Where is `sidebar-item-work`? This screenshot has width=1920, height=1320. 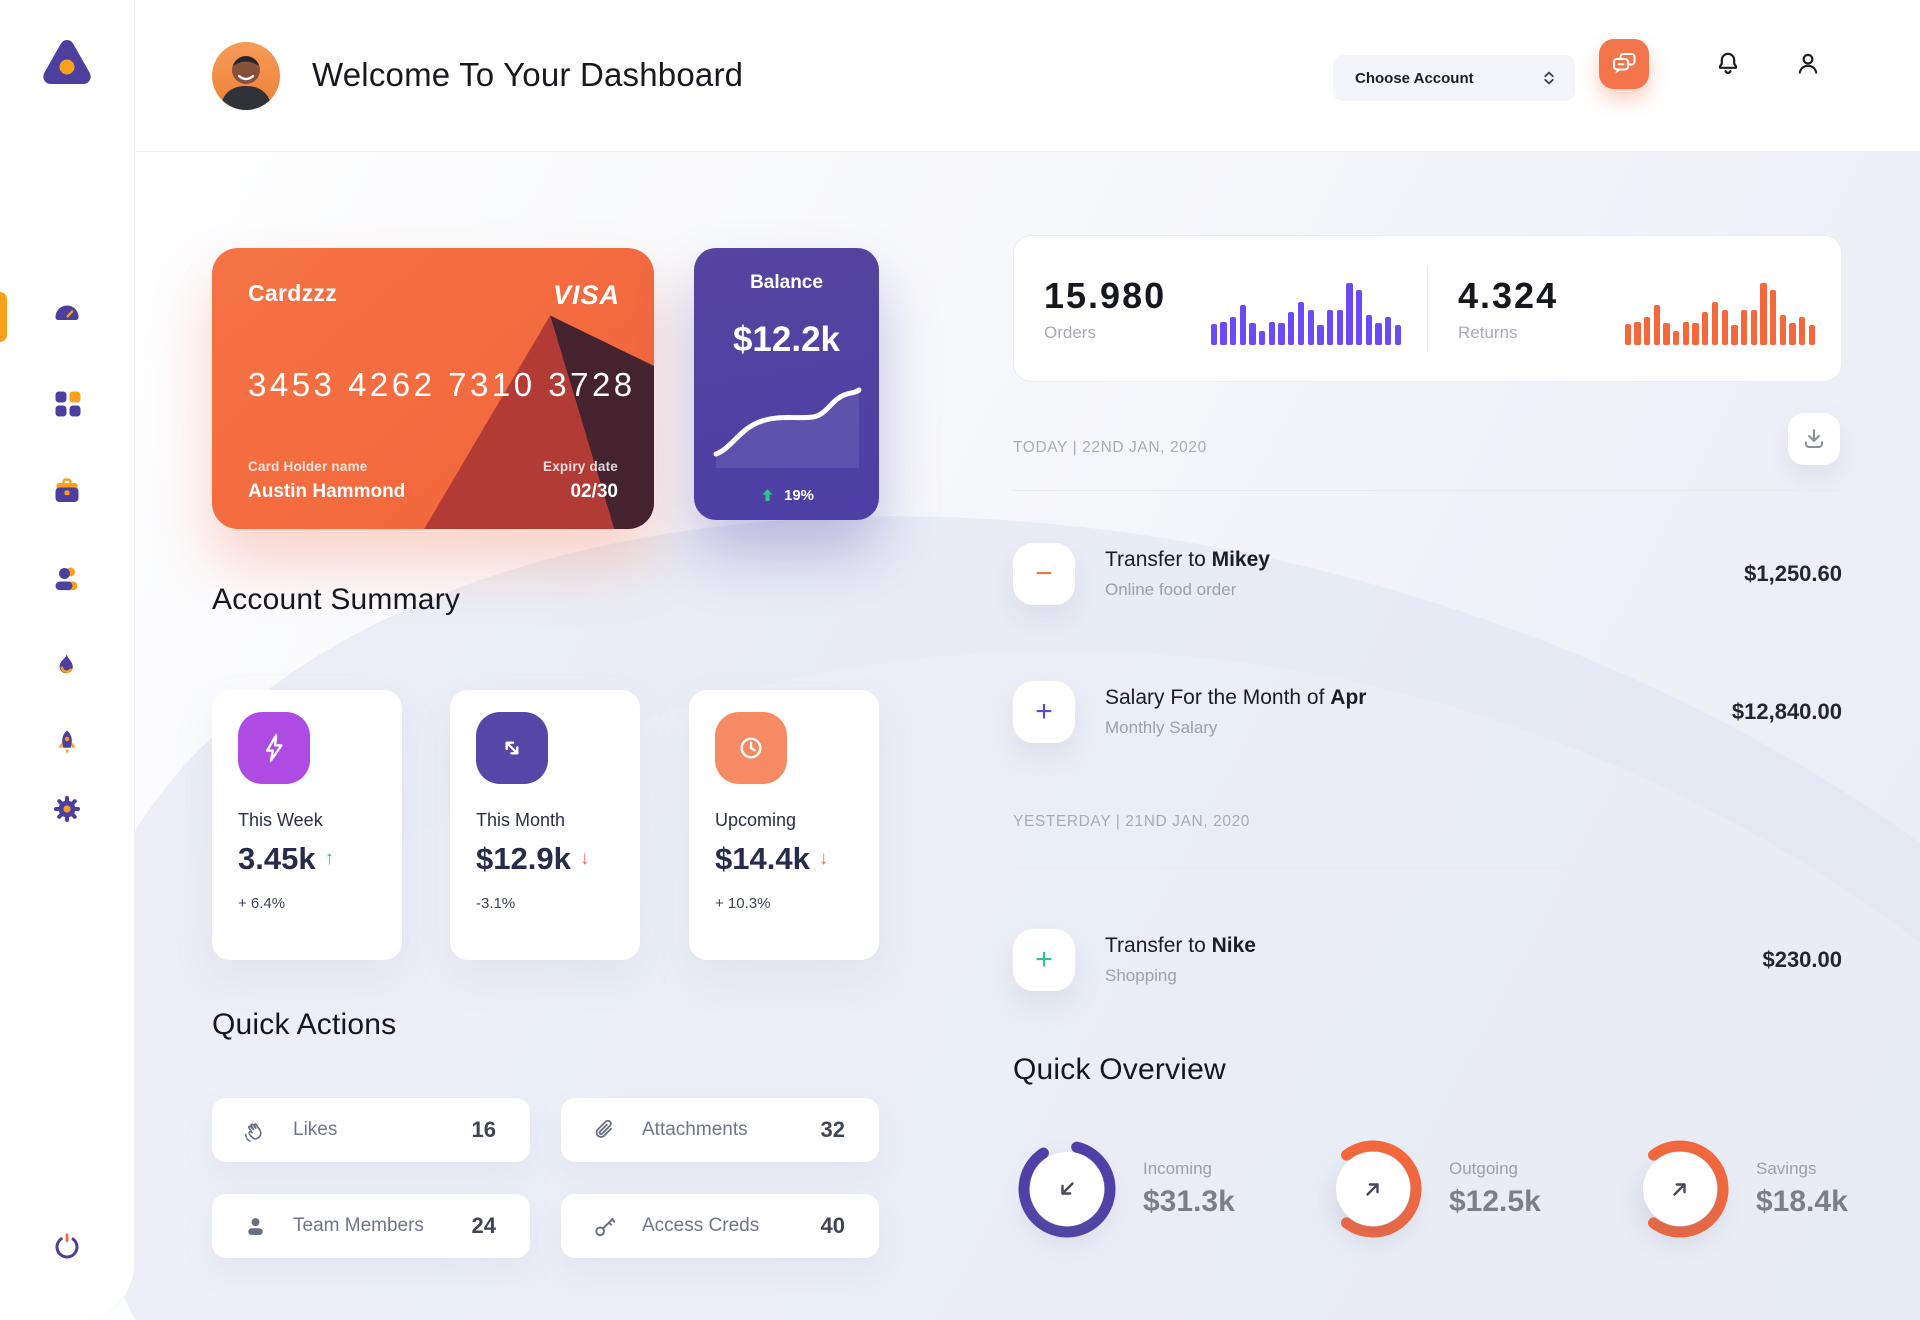 sidebar-item-work is located at coordinates (67, 491).